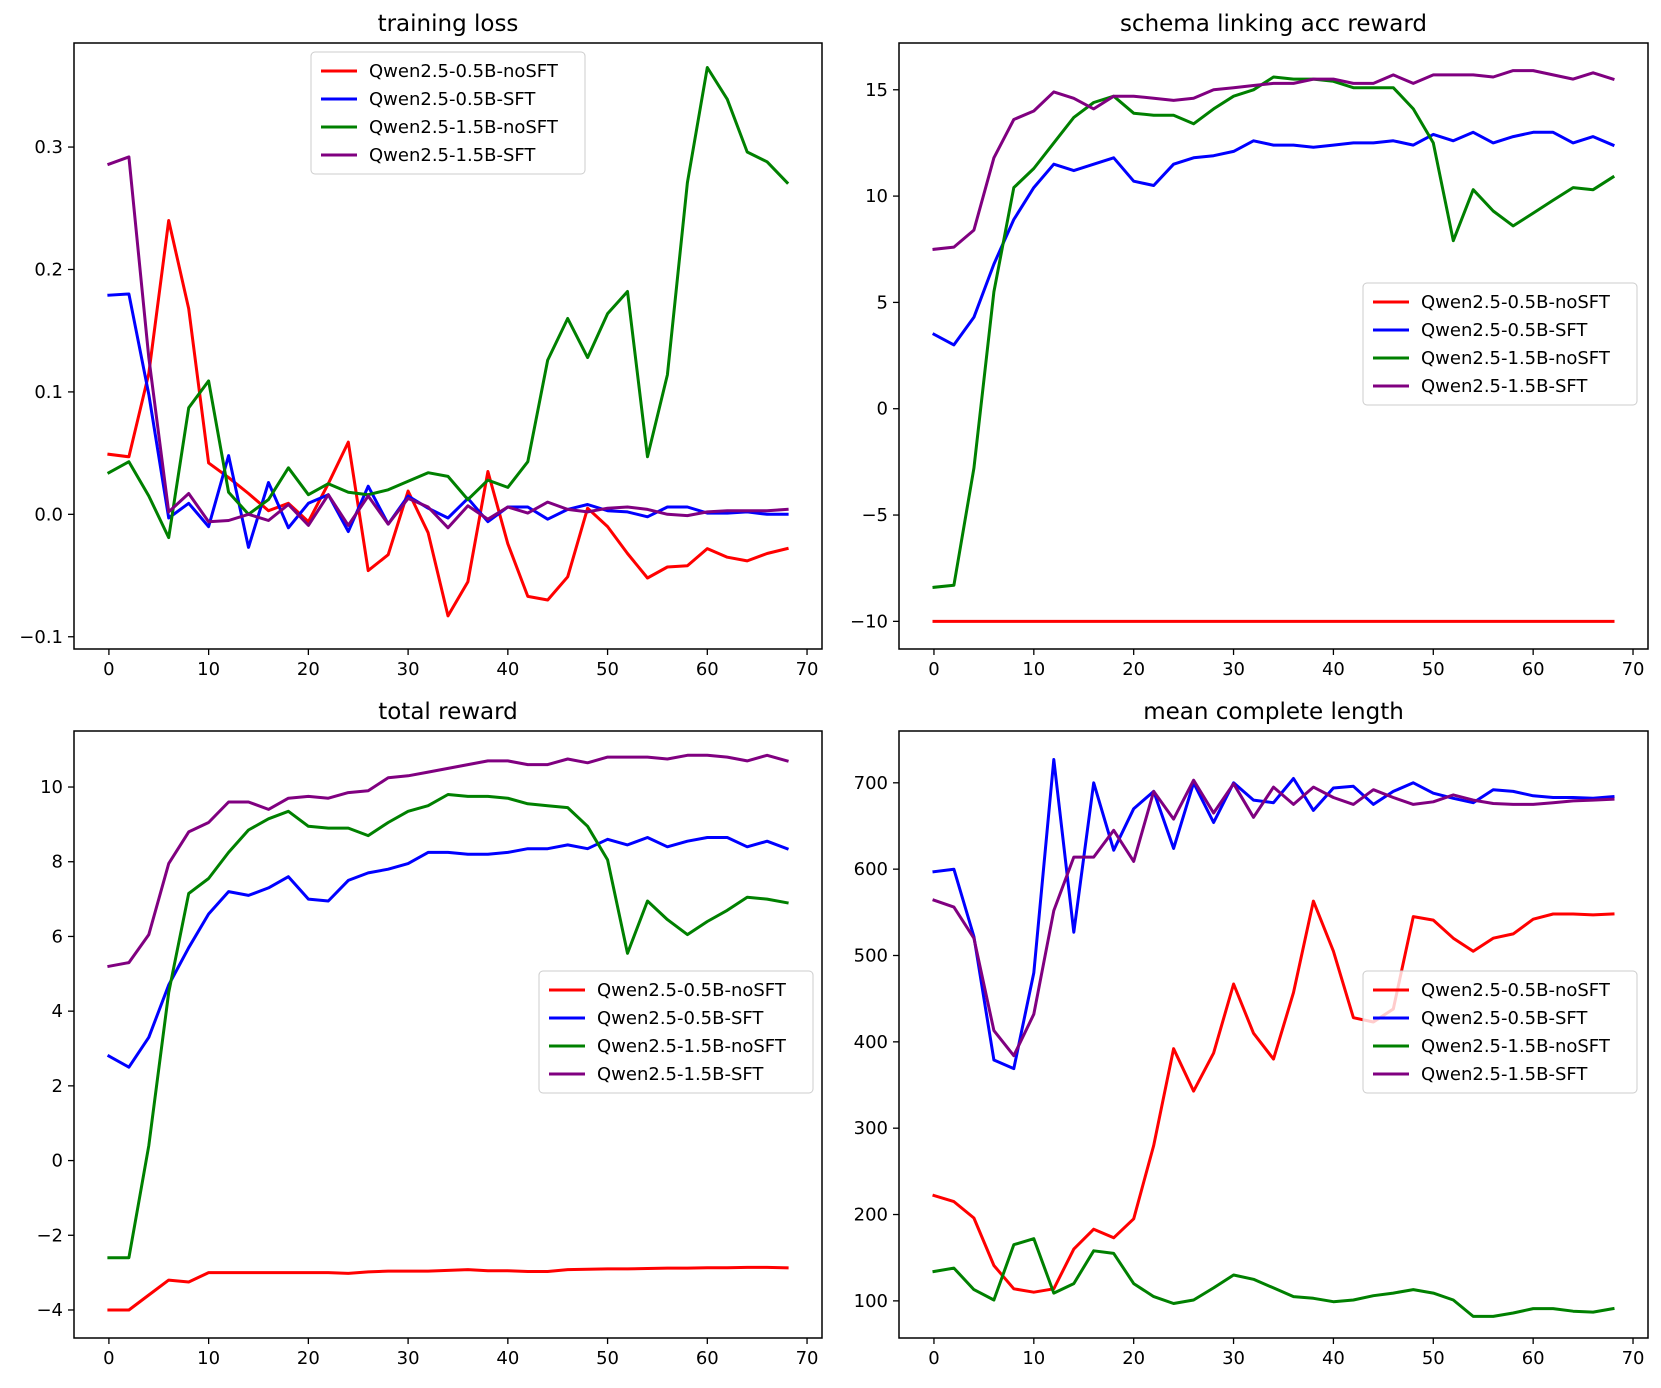  Describe the element at coordinates (882, 302) in the screenshot. I see `y-tick-label: 5` at that location.